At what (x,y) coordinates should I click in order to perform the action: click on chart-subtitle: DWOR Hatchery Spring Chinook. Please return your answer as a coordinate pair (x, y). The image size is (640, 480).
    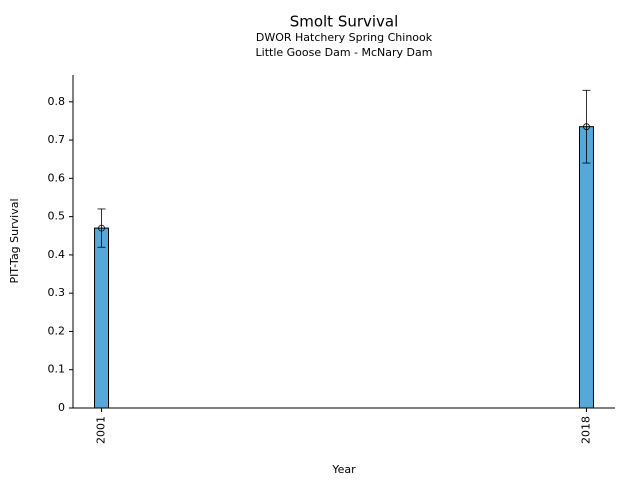
    Looking at the image, I should click on (344, 37).